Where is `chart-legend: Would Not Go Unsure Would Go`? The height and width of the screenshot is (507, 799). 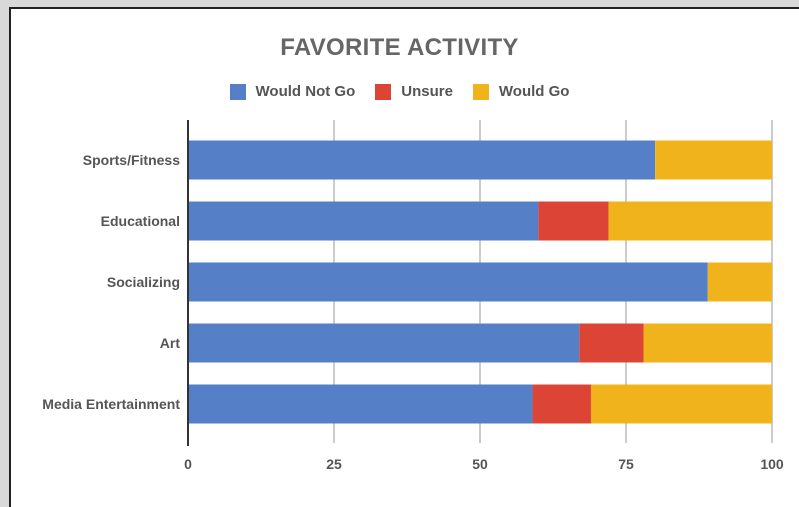 chart-legend: Would Not Go Unsure Would Go is located at coordinates (399, 91).